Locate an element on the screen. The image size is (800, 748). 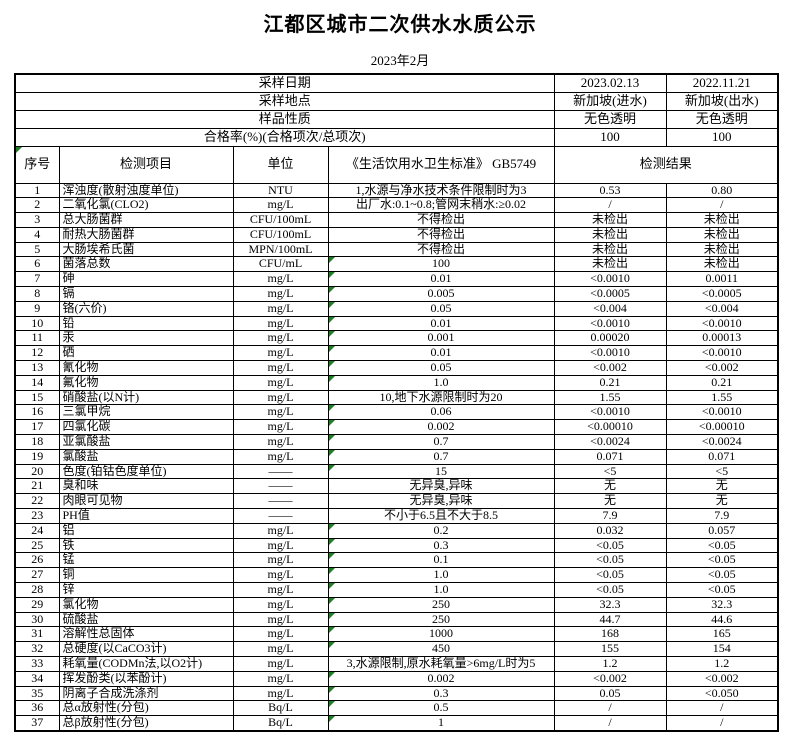
result-sample2: 165 is located at coordinates (722, 634).